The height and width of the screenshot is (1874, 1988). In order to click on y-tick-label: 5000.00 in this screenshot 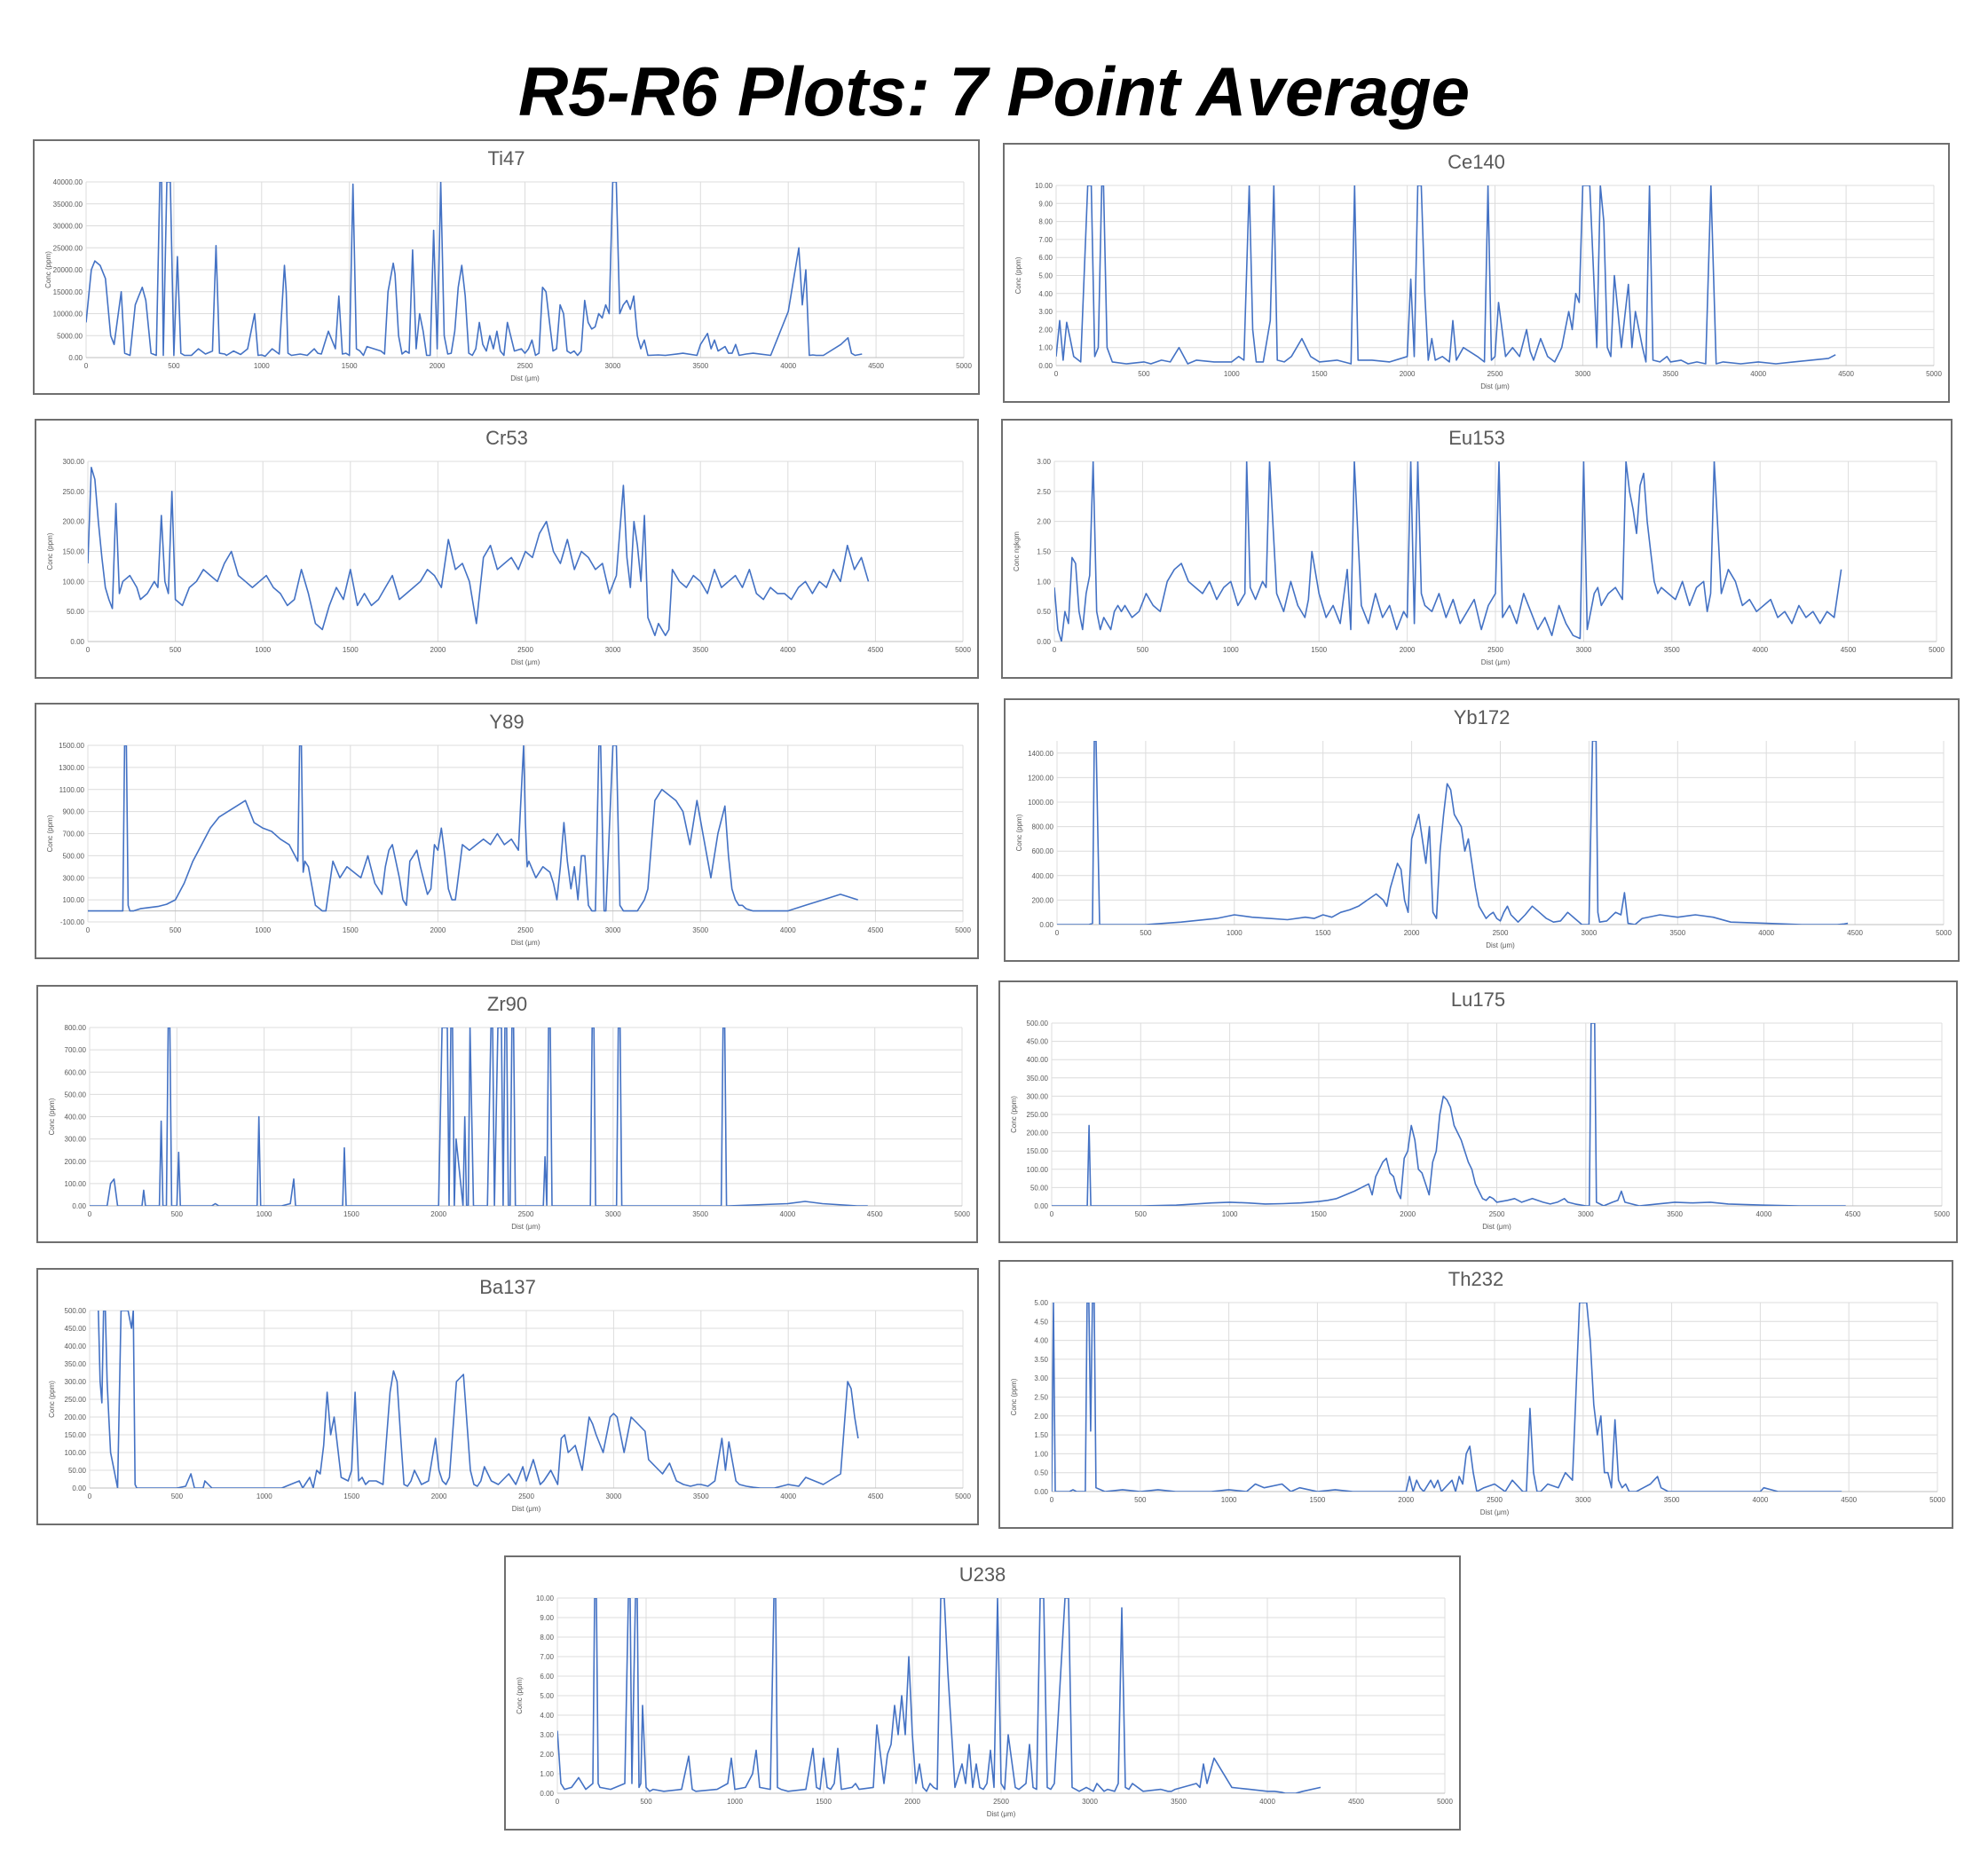, I will do `click(70, 336)`.